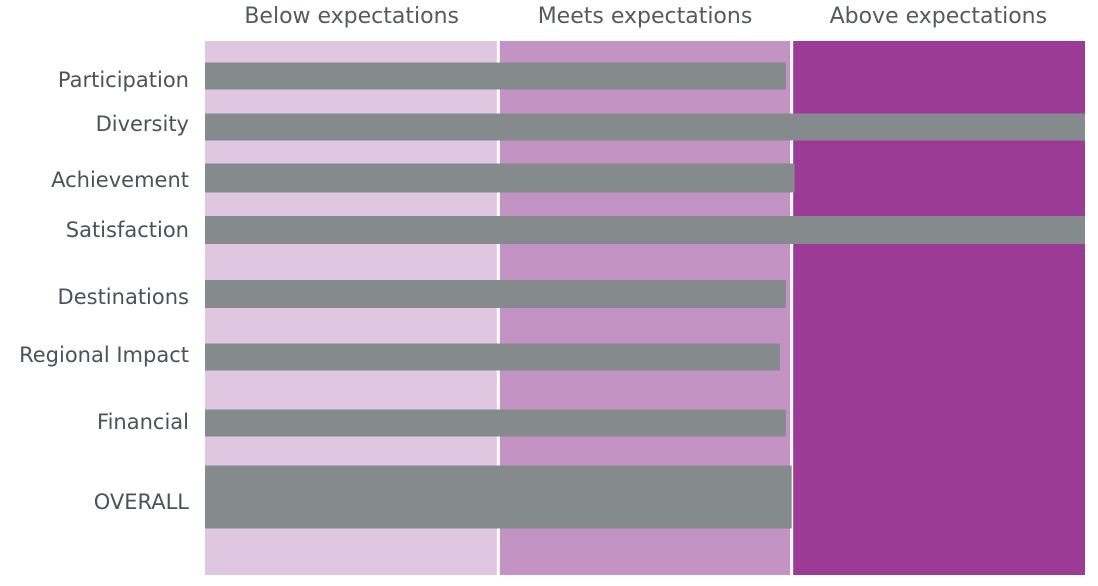  What do you see at coordinates (104, 355) in the screenshot?
I see `category-label-6: Regional Impact` at bounding box center [104, 355].